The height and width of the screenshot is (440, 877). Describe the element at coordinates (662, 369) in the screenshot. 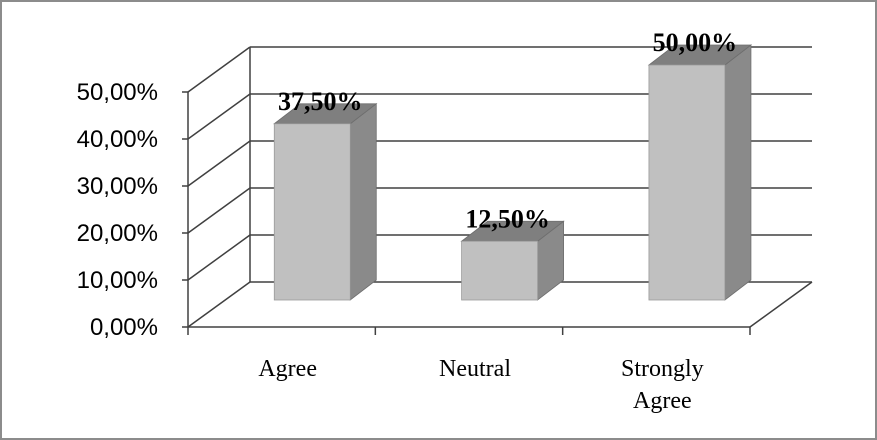

I see `x-tick-label: Strongly` at that location.